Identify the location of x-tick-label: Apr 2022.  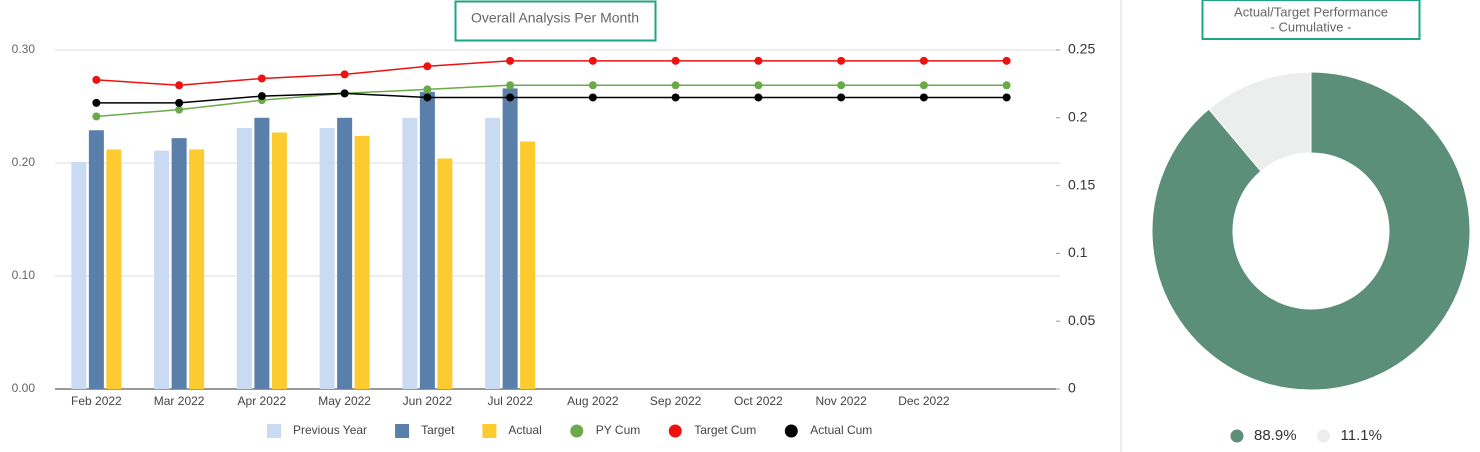
(262, 401).